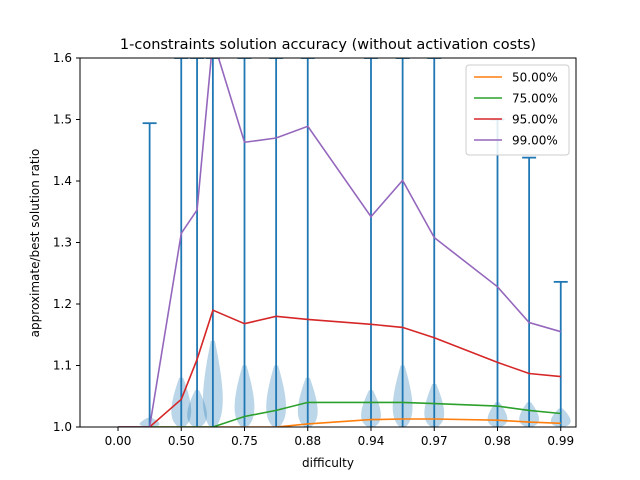 This screenshot has width=640, height=480. I want to click on y-tick-label-6: 1.6, so click(62, 58).